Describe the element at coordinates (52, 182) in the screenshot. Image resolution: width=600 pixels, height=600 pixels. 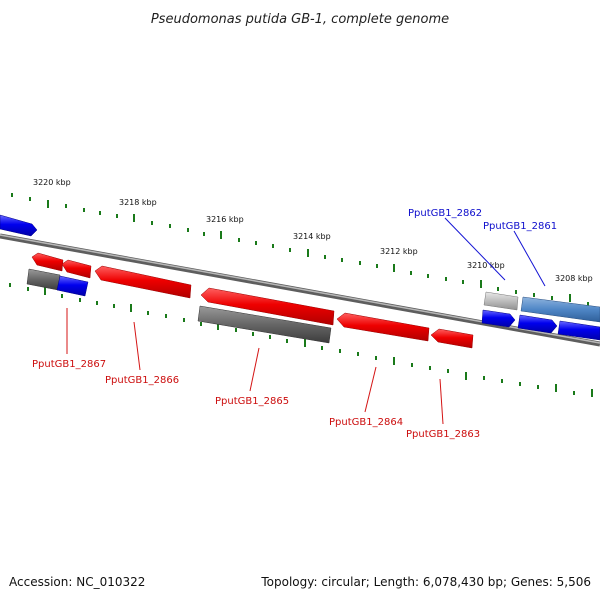
I see `ruler-label-3220: 3220 kbp` at that location.